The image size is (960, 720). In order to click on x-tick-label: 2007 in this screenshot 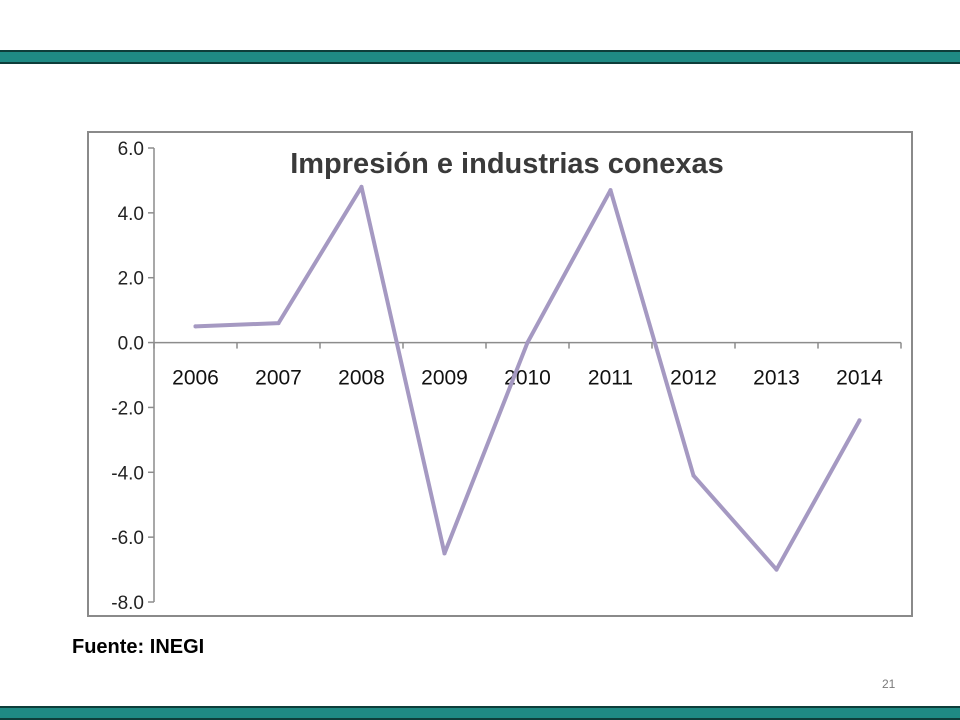, I will do `click(278, 378)`.